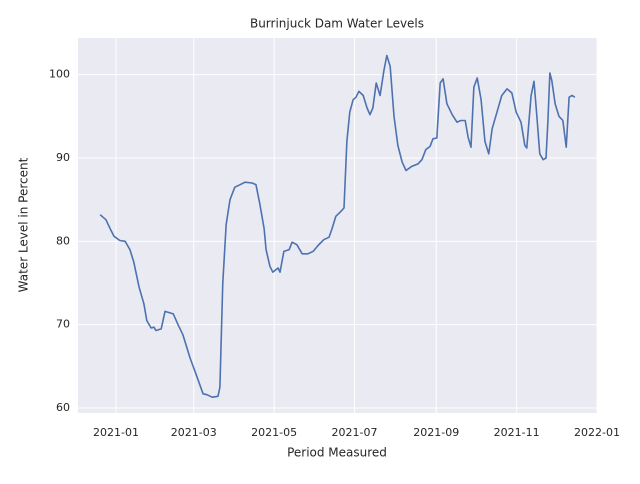 This screenshot has width=640, height=484. Describe the element at coordinates (59, 74) in the screenshot. I see `y-tick-label: 100` at that location.